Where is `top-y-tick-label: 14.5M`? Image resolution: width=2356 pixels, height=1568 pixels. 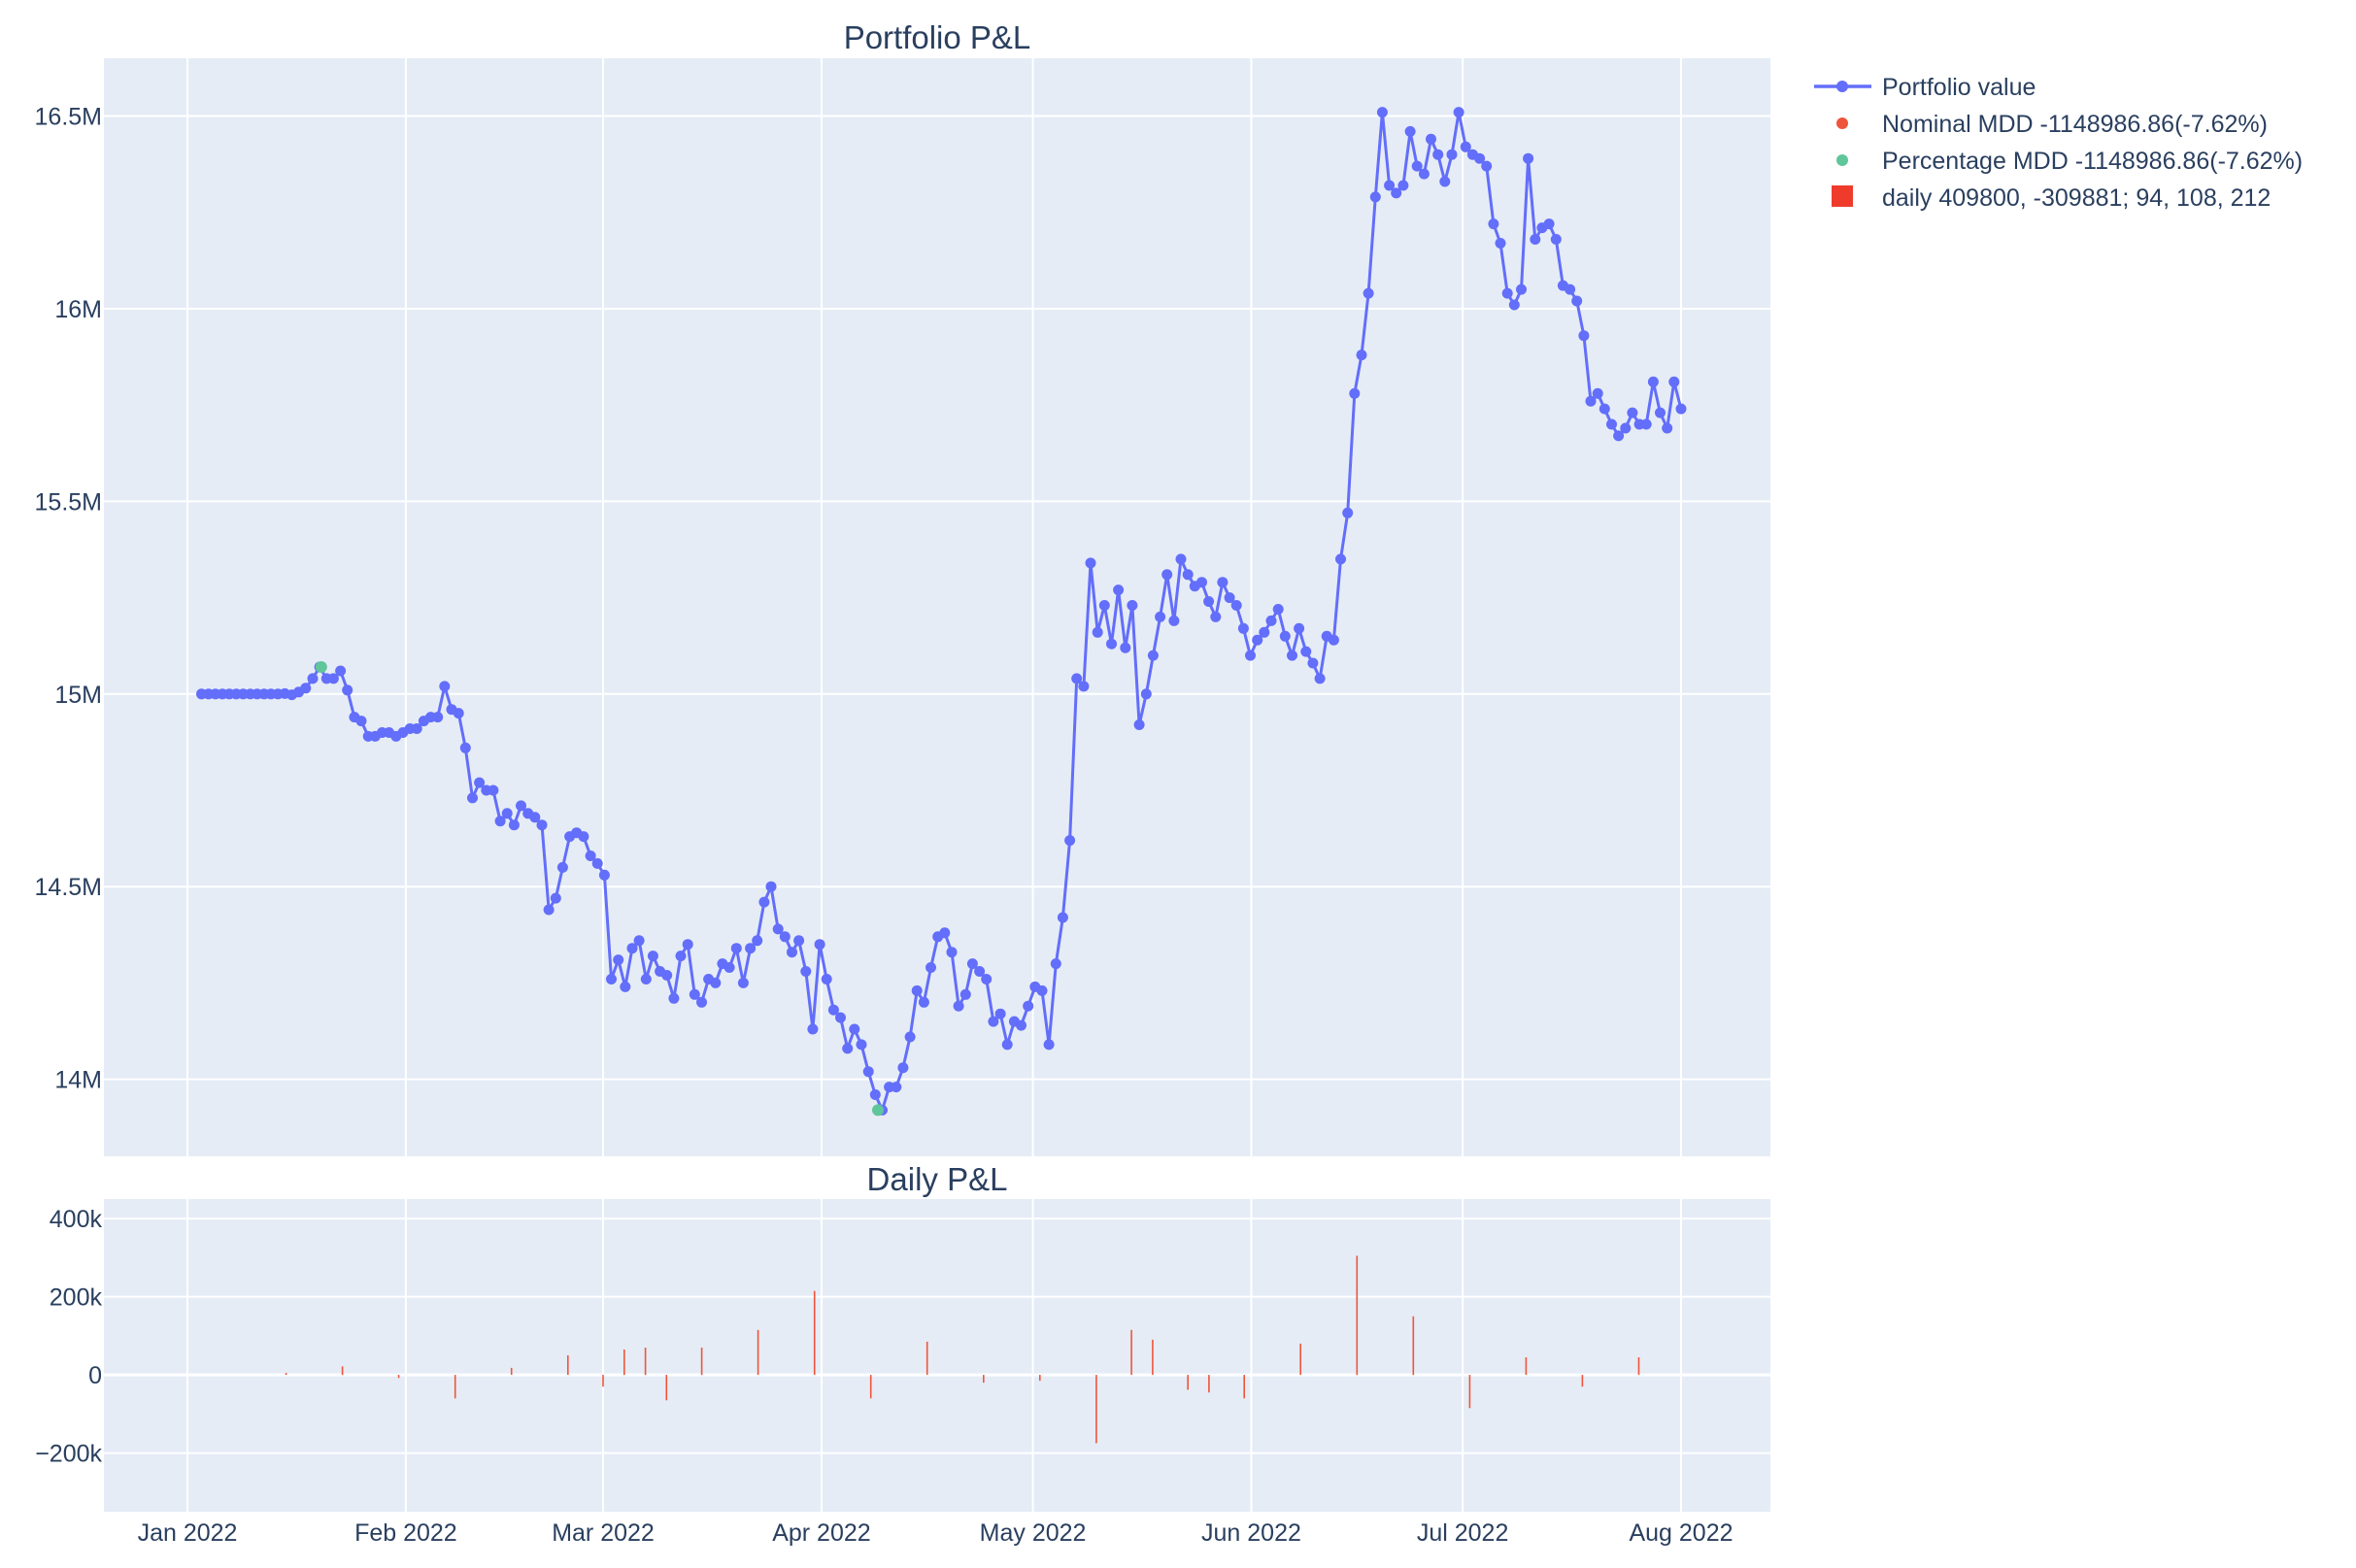
top-y-tick-label: 14.5M is located at coordinates (68, 887).